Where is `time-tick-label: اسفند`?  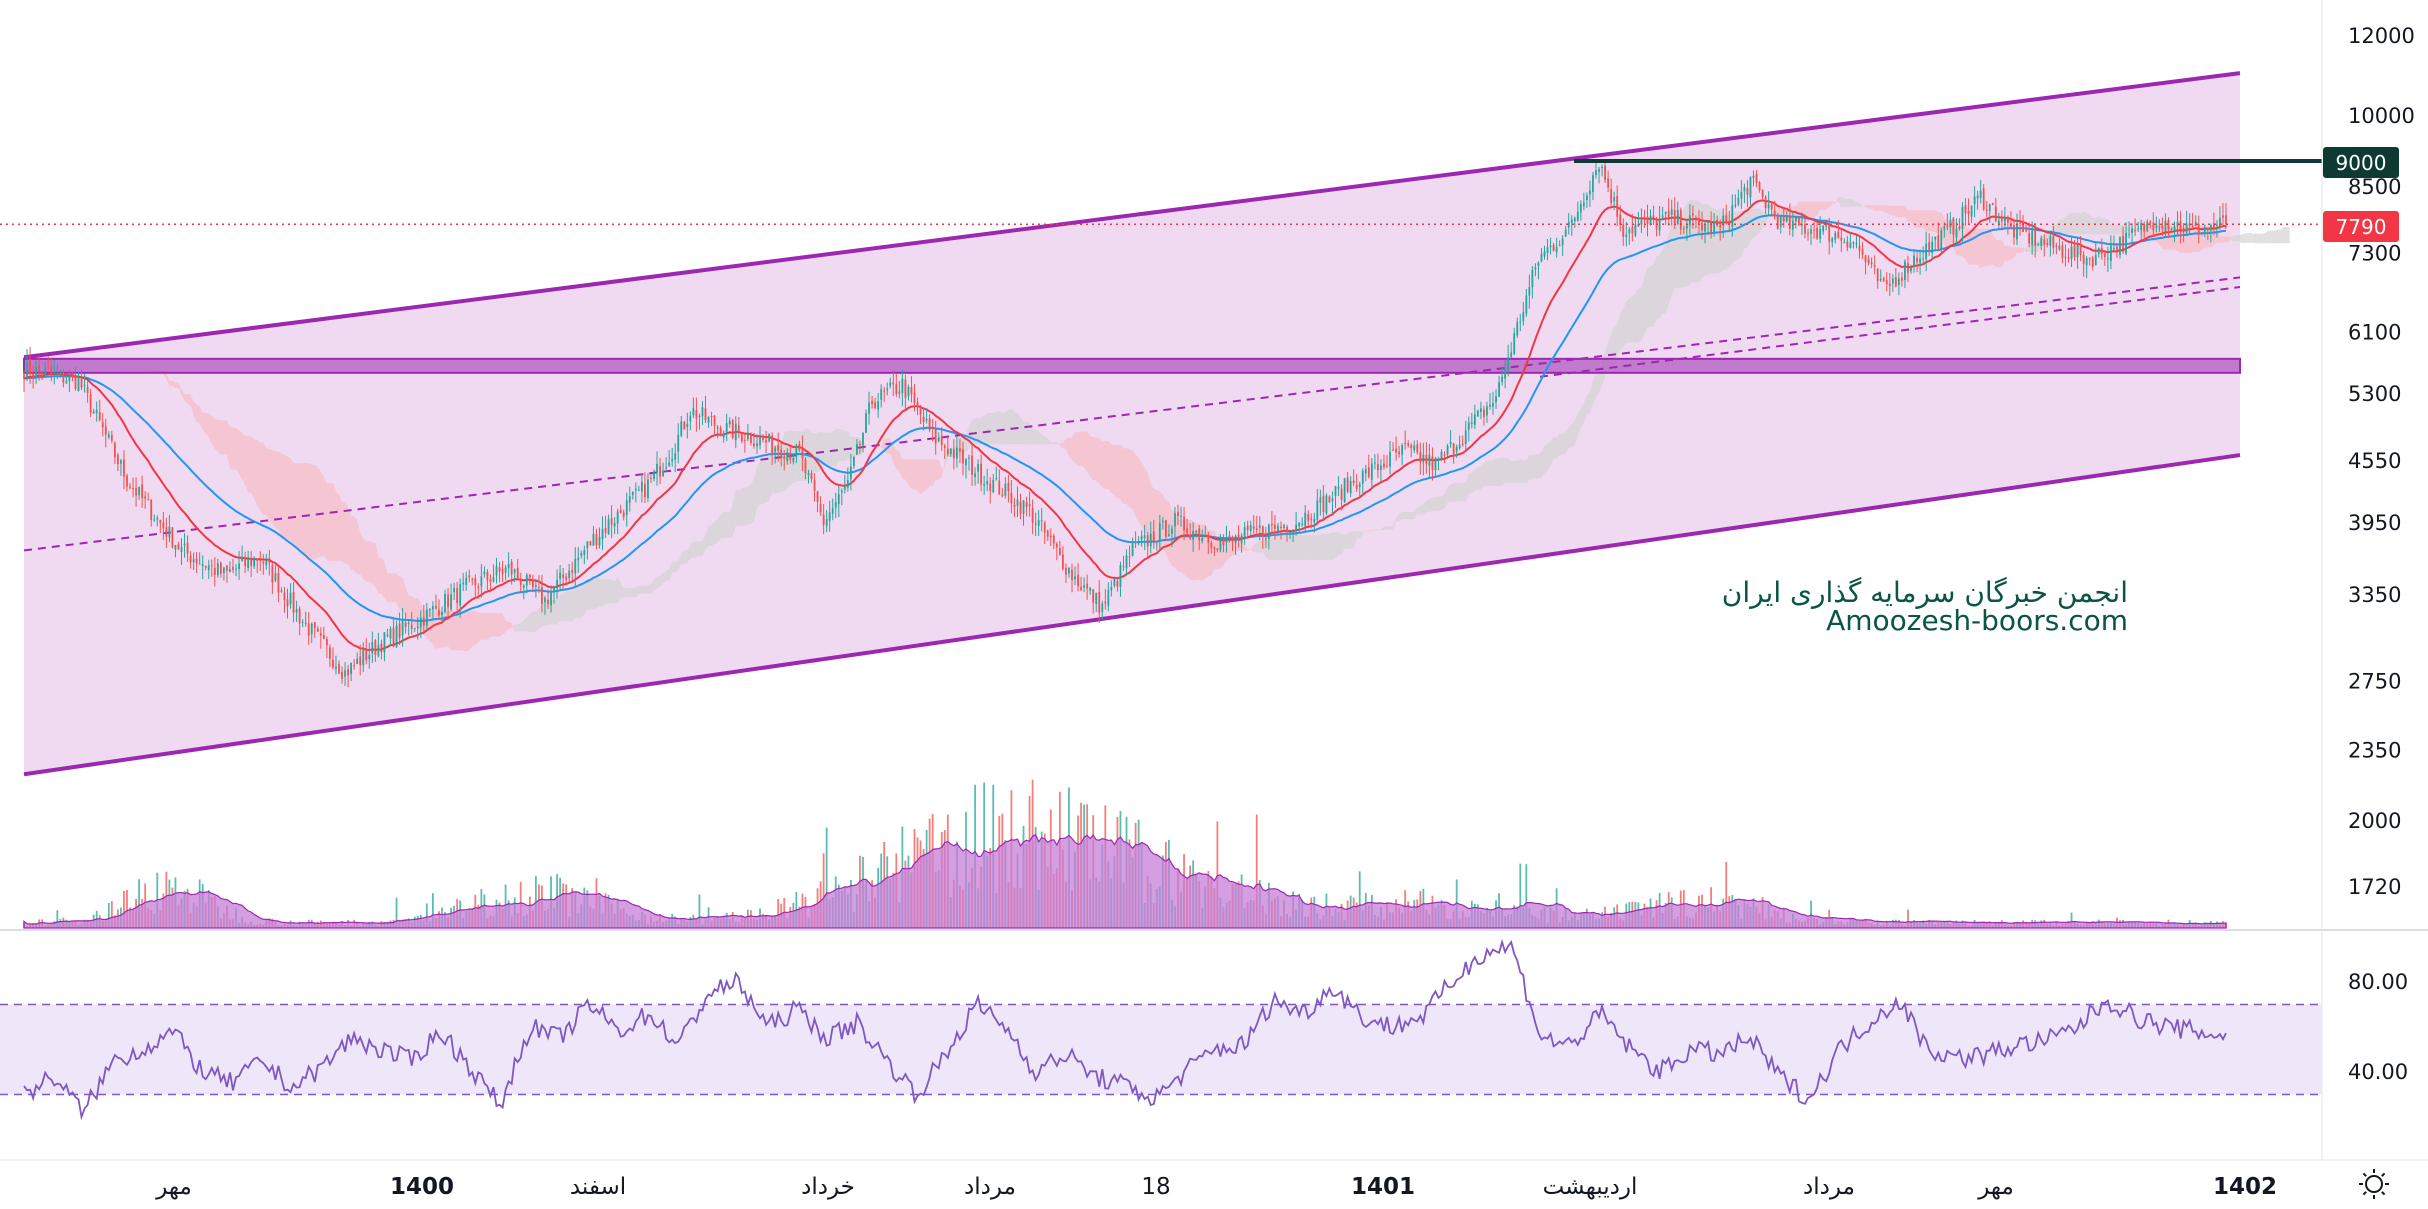
time-tick-label: اسفند is located at coordinates (598, 1187).